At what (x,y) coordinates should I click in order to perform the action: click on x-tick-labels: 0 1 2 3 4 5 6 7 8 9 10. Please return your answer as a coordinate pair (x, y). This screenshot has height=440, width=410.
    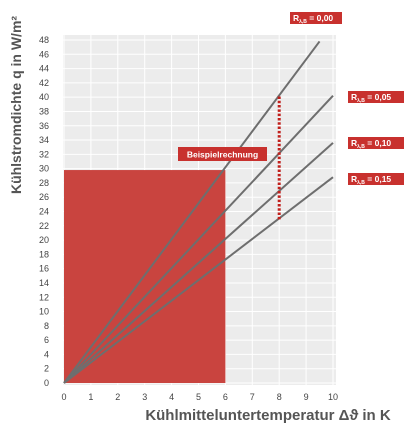
    Looking at the image, I should click on (199, 397).